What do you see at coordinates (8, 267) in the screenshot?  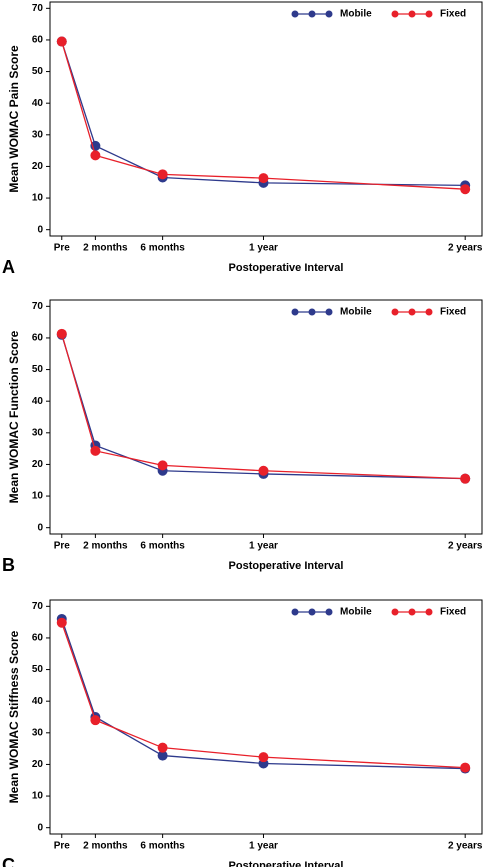 I see `panel-label: A` at bounding box center [8, 267].